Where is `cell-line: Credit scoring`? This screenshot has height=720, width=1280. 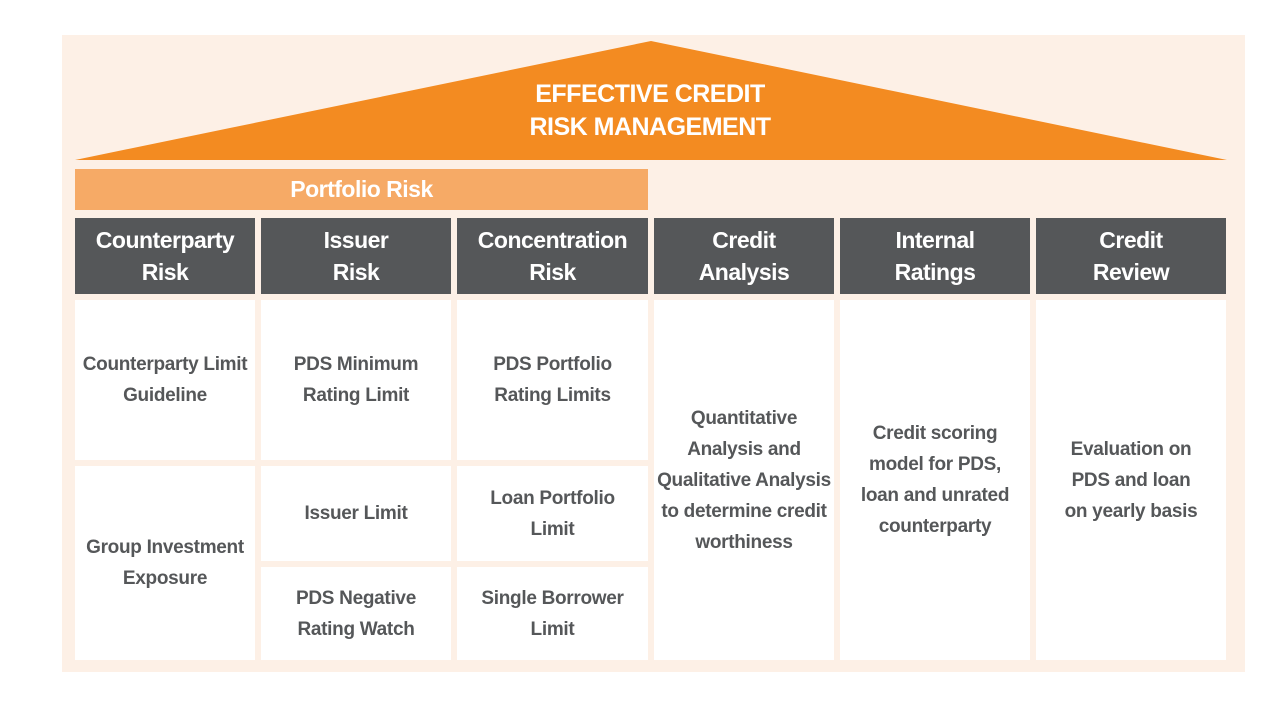
cell-line: Credit scoring is located at coordinates (935, 433).